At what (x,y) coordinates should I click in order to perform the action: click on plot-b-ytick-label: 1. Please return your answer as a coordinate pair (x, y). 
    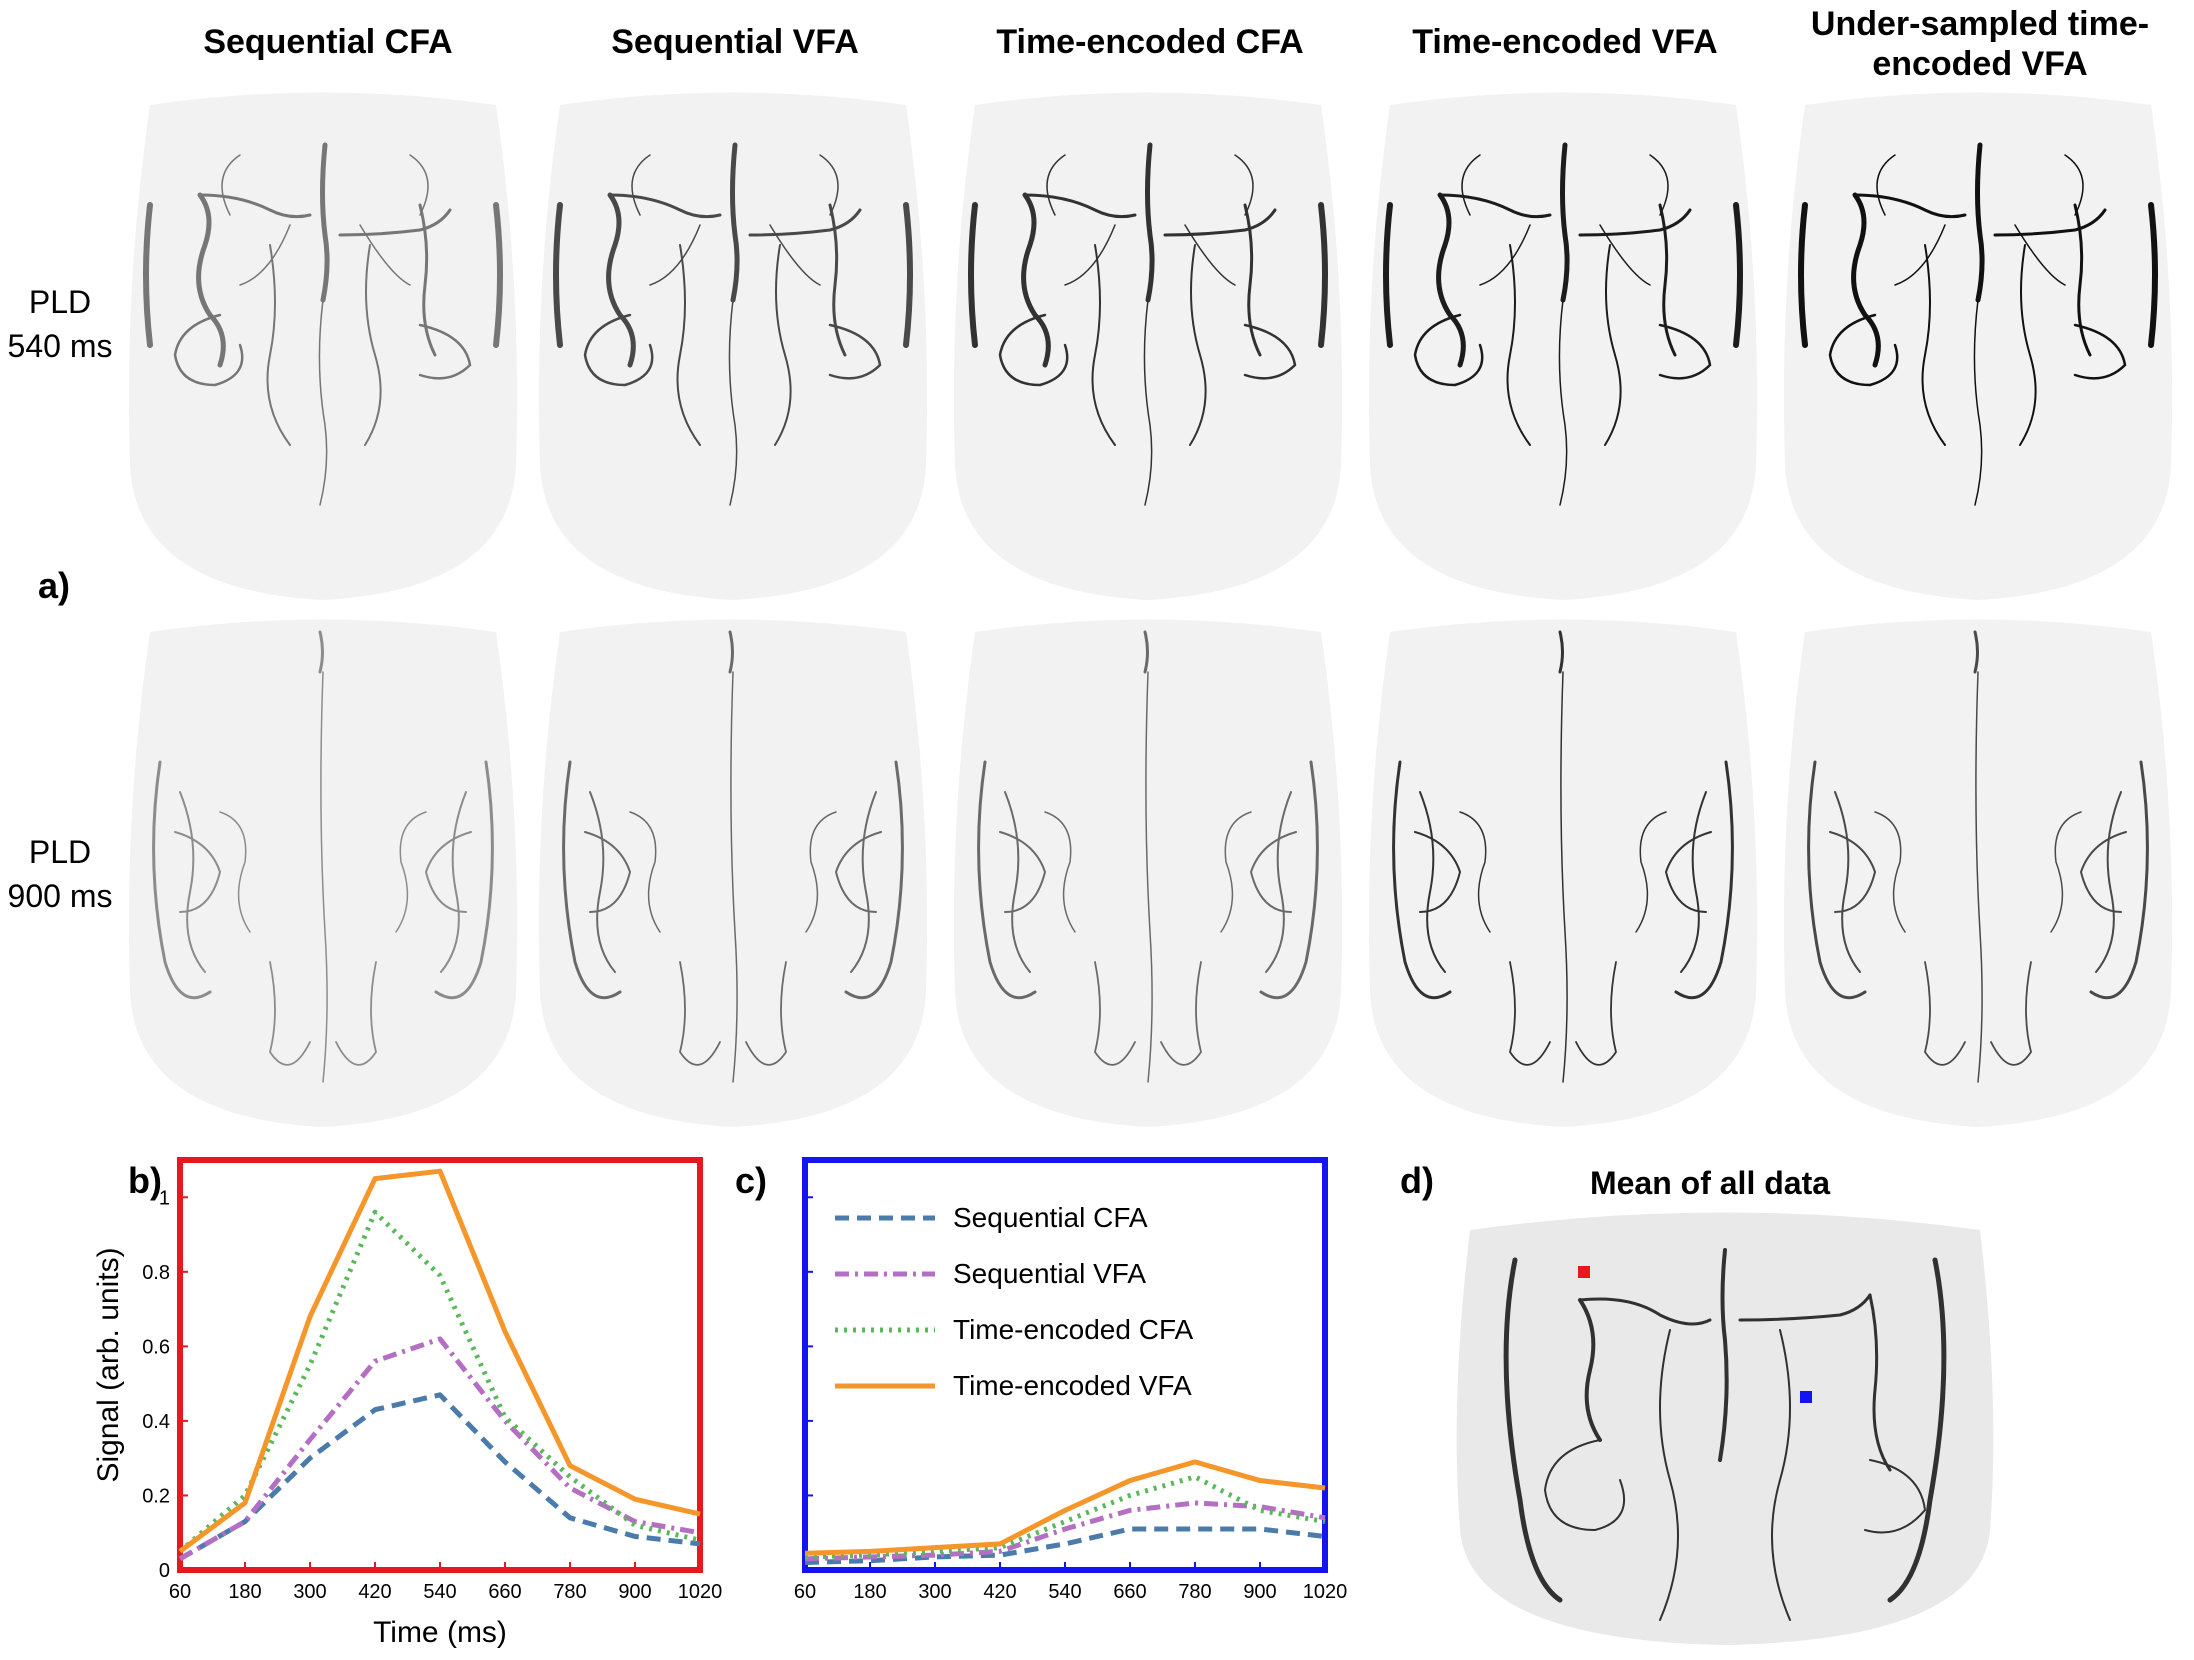
    Looking at the image, I should click on (164, 1198).